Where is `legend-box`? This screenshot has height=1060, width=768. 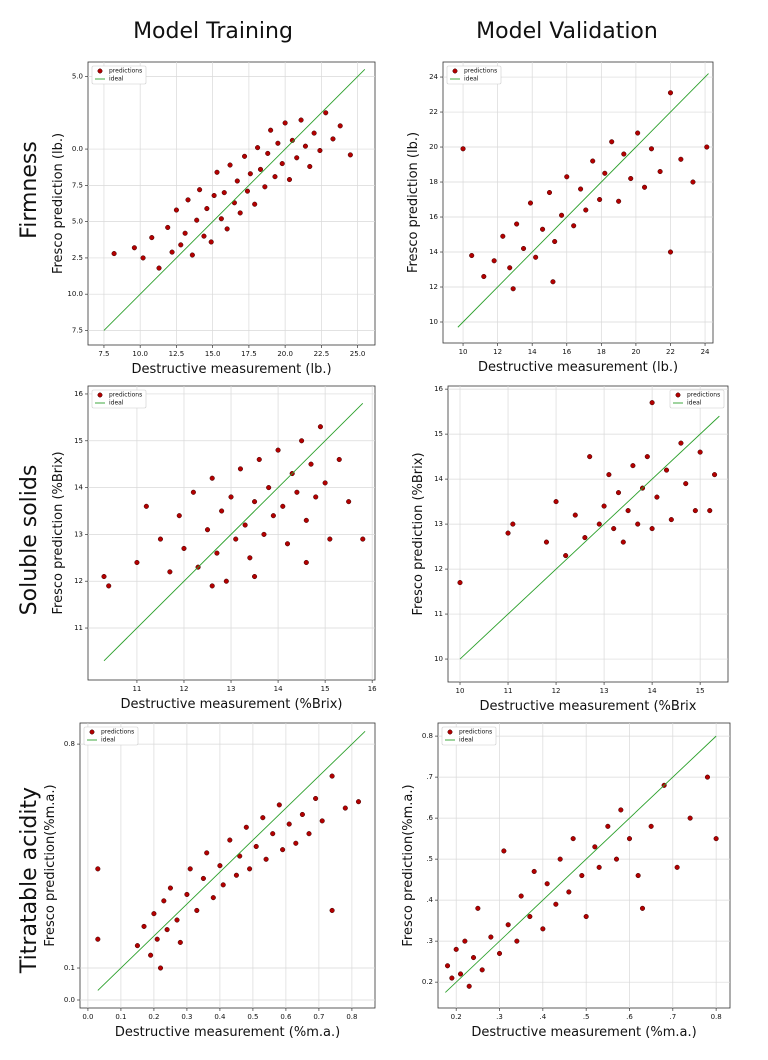
legend-box is located at coordinates (469, 736).